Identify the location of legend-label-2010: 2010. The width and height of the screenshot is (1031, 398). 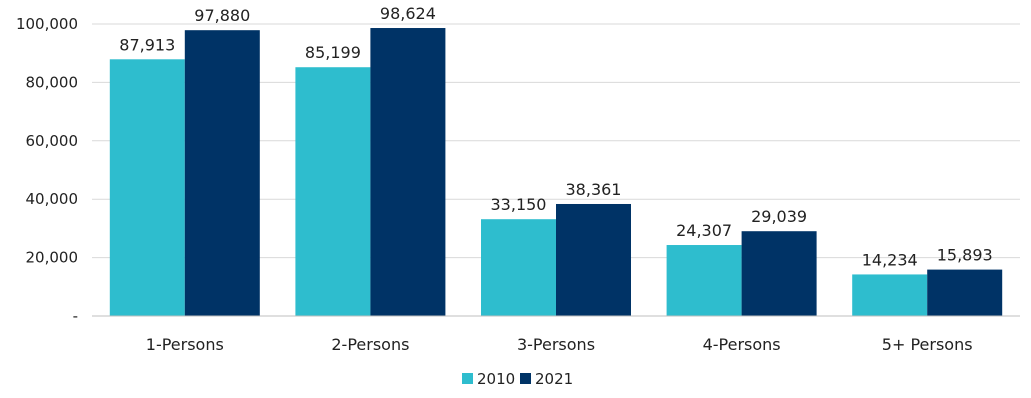
(496, 379).